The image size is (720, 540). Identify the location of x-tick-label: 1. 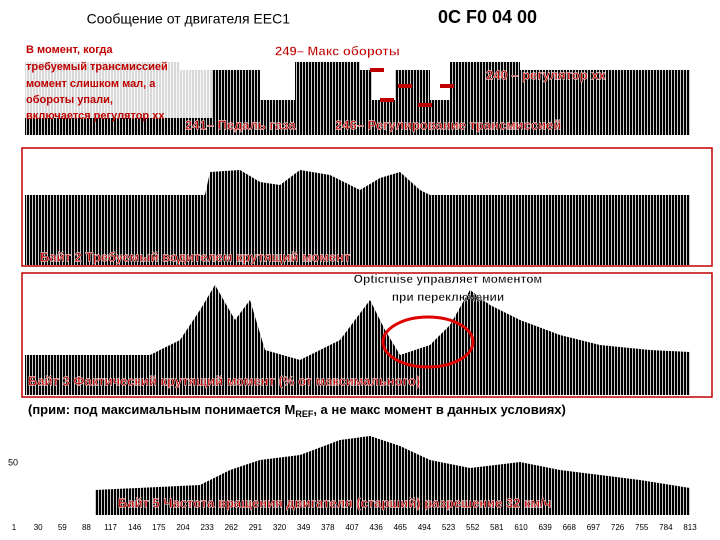
(14, 527).